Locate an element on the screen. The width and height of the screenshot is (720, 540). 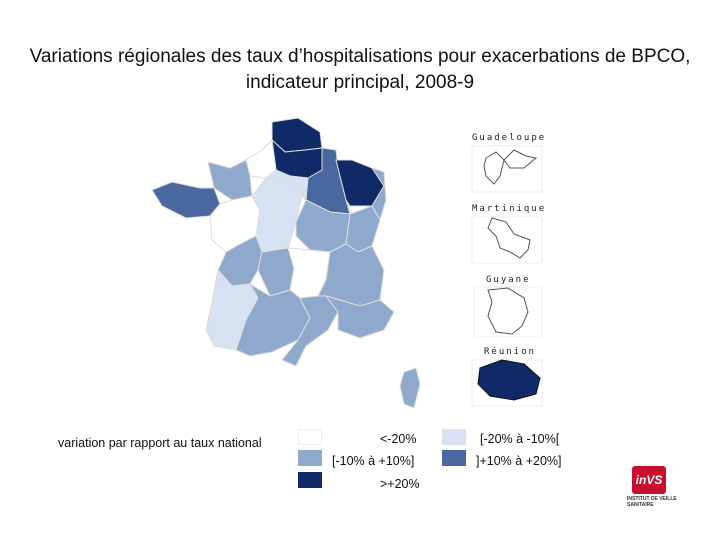
martinique-shape is located at coordinates (509, 238).